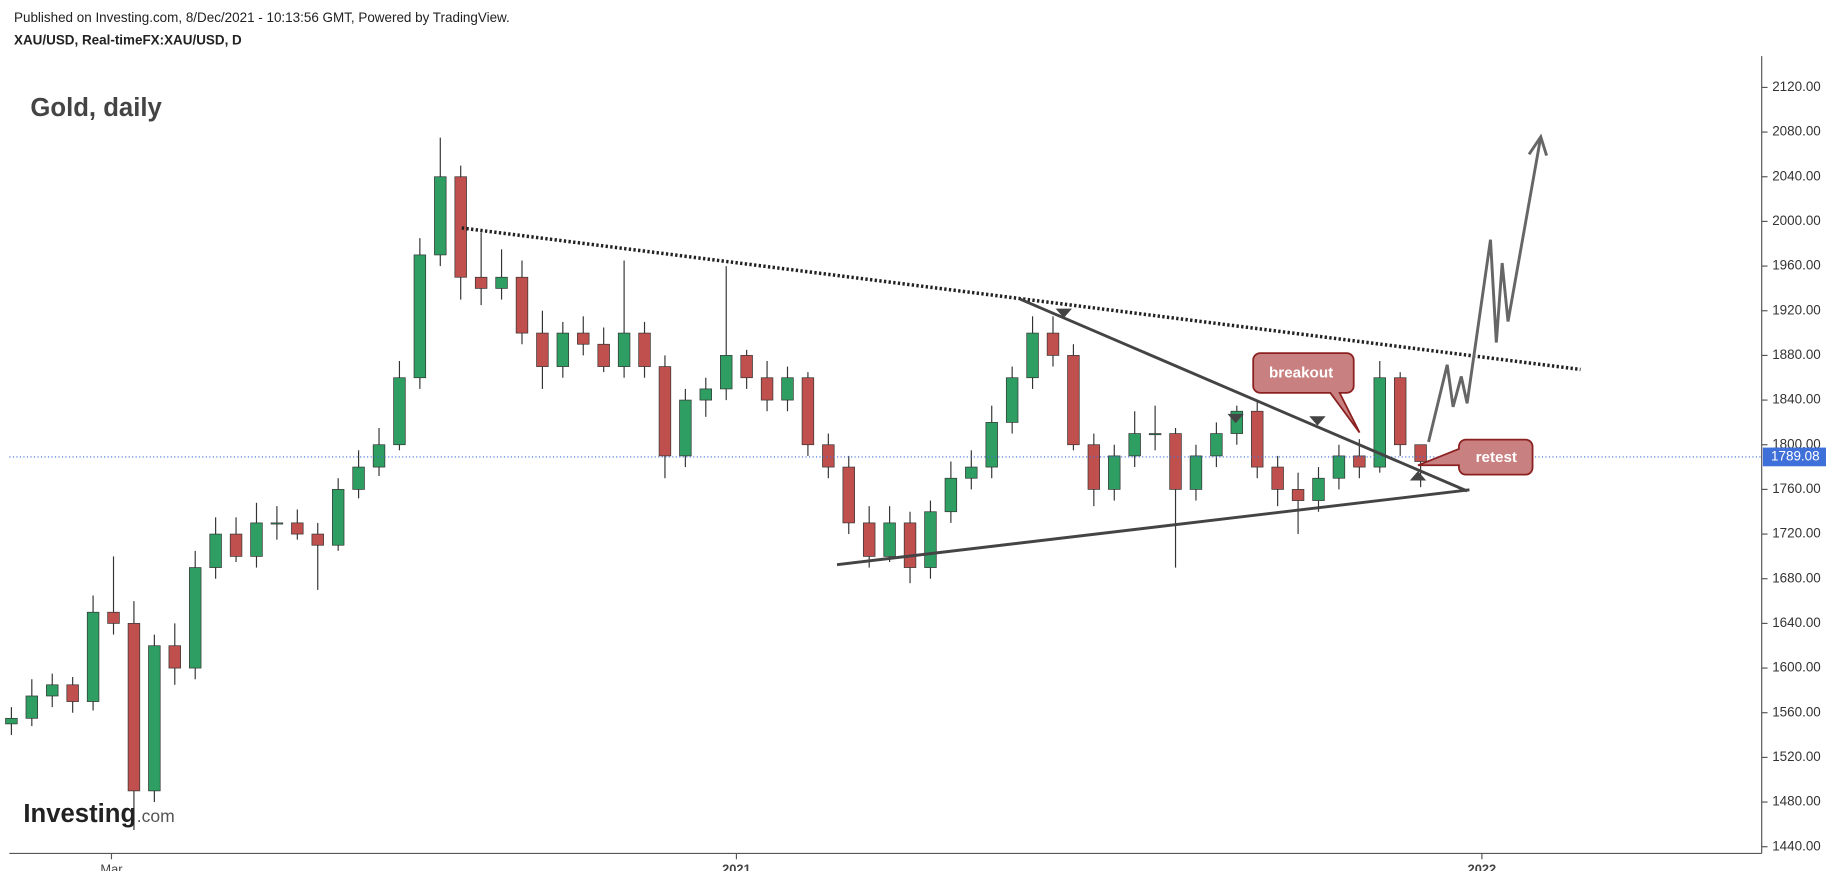  Describe the element at coordinates (128, 39) in the screenshot. I see `symbol-label: XAU/USD, Real-timeFX:XAU/USD, D` at that location.